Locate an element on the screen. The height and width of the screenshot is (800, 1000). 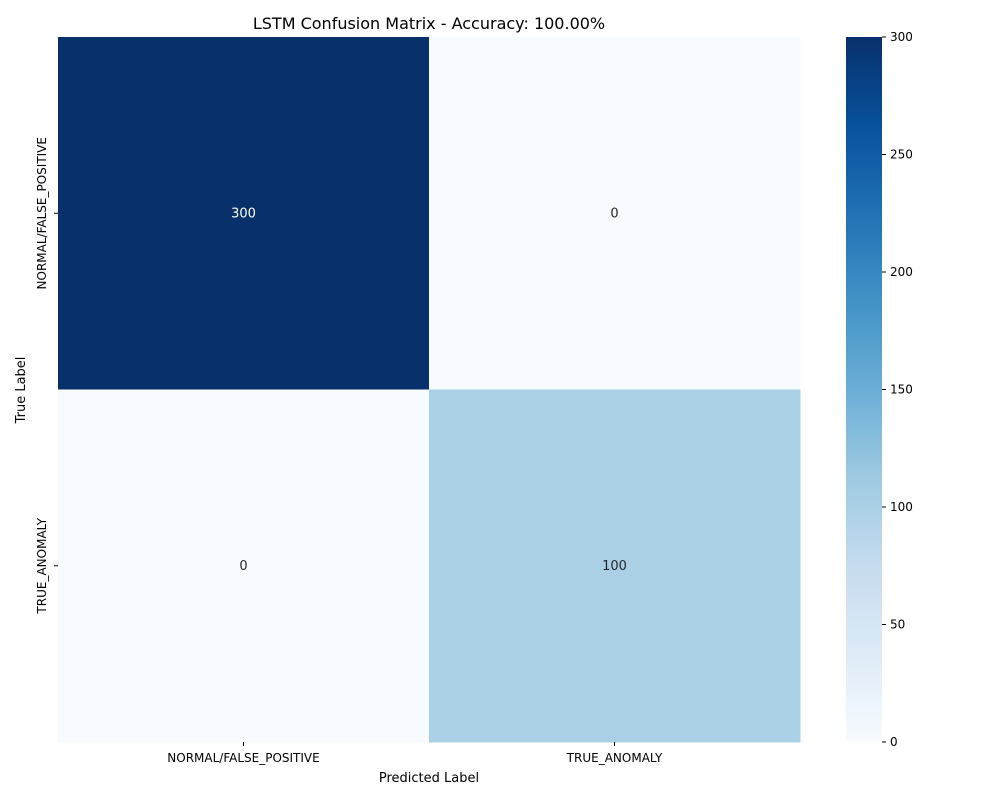
y-axis-label: True Label is located at coordinates (21, 391).